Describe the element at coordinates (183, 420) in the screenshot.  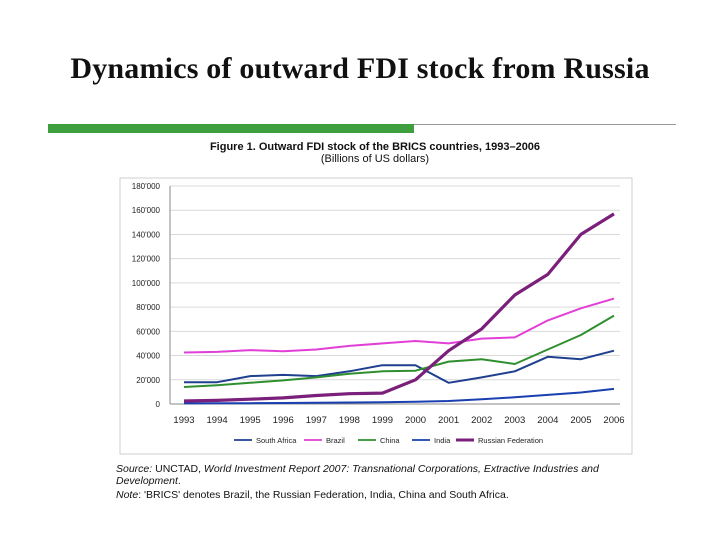
I see `x-tick-label: 1993` at that location.